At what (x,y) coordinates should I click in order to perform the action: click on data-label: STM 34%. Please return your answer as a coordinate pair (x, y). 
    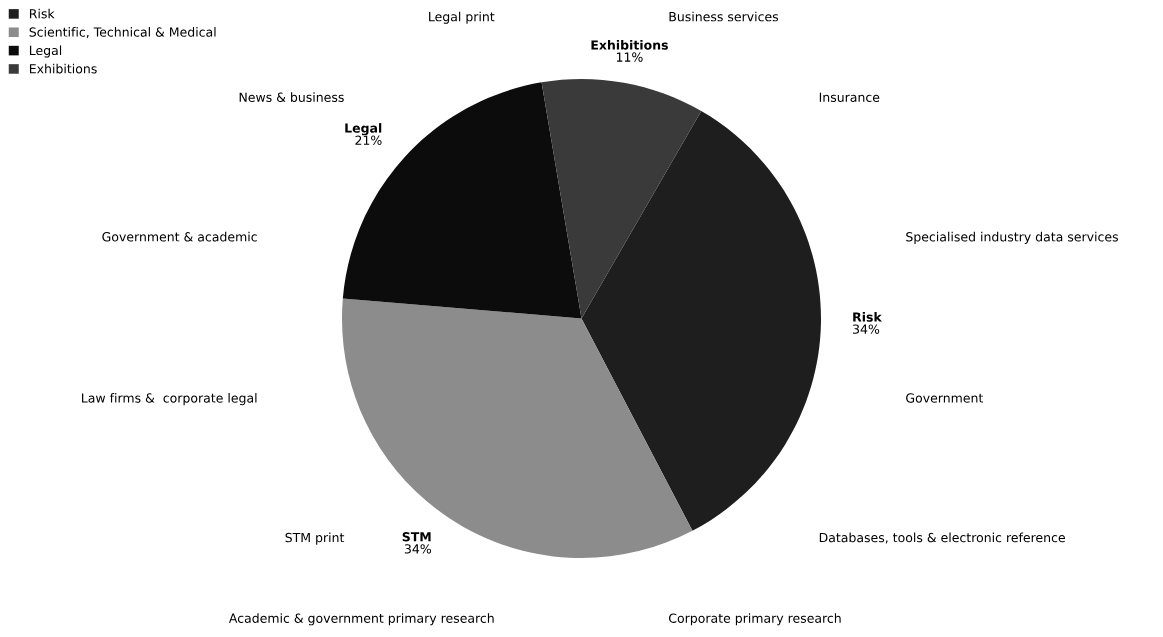
    Looking at the image, I should click on (417, 543).